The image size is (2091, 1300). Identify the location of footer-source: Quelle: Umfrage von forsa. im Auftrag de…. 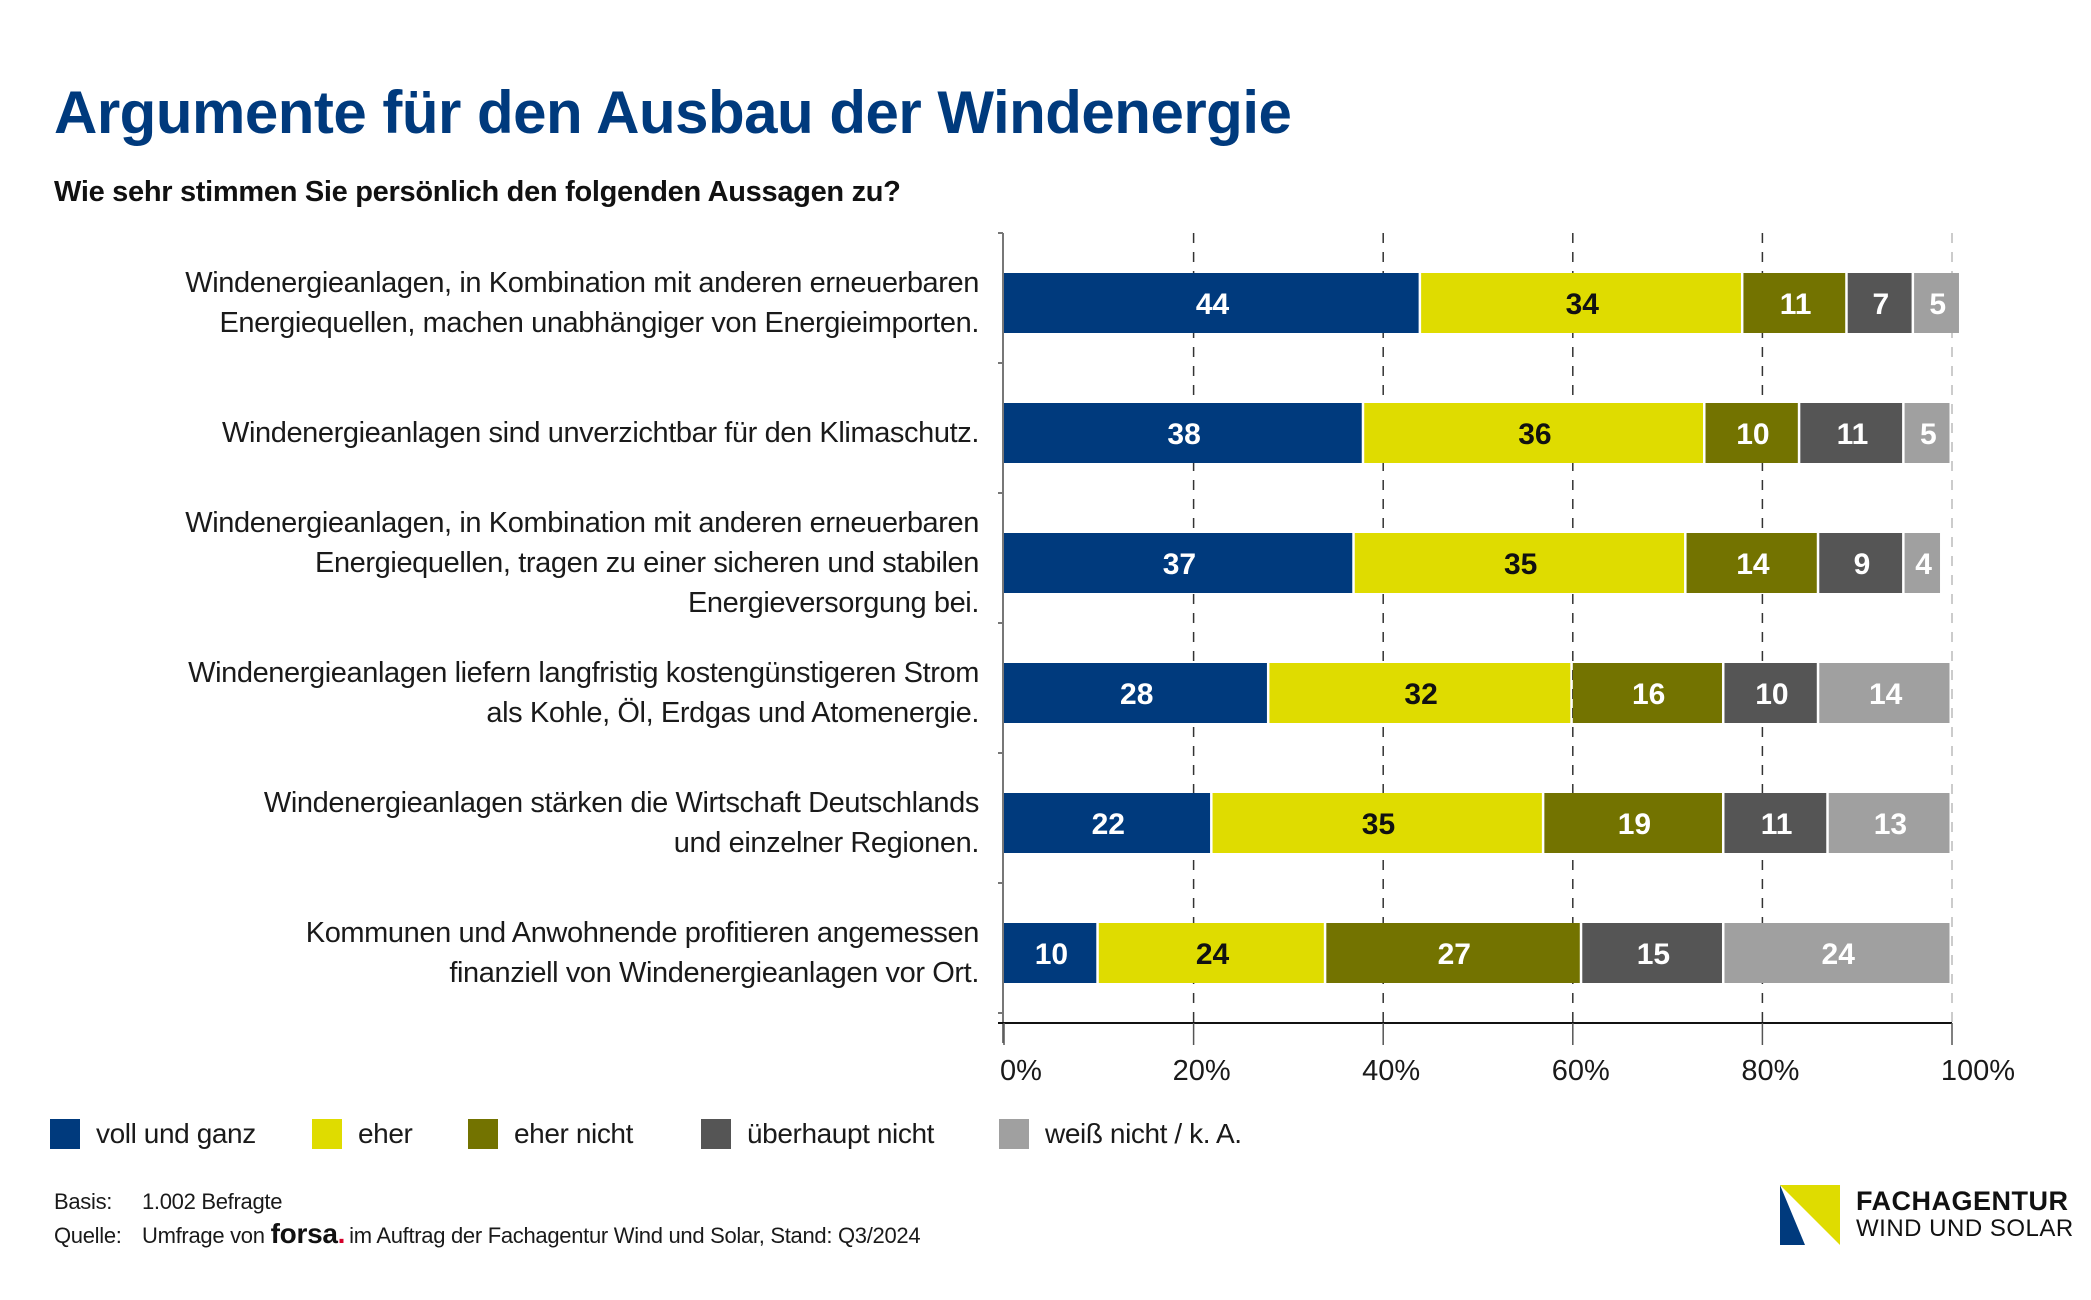
(487, 1235).